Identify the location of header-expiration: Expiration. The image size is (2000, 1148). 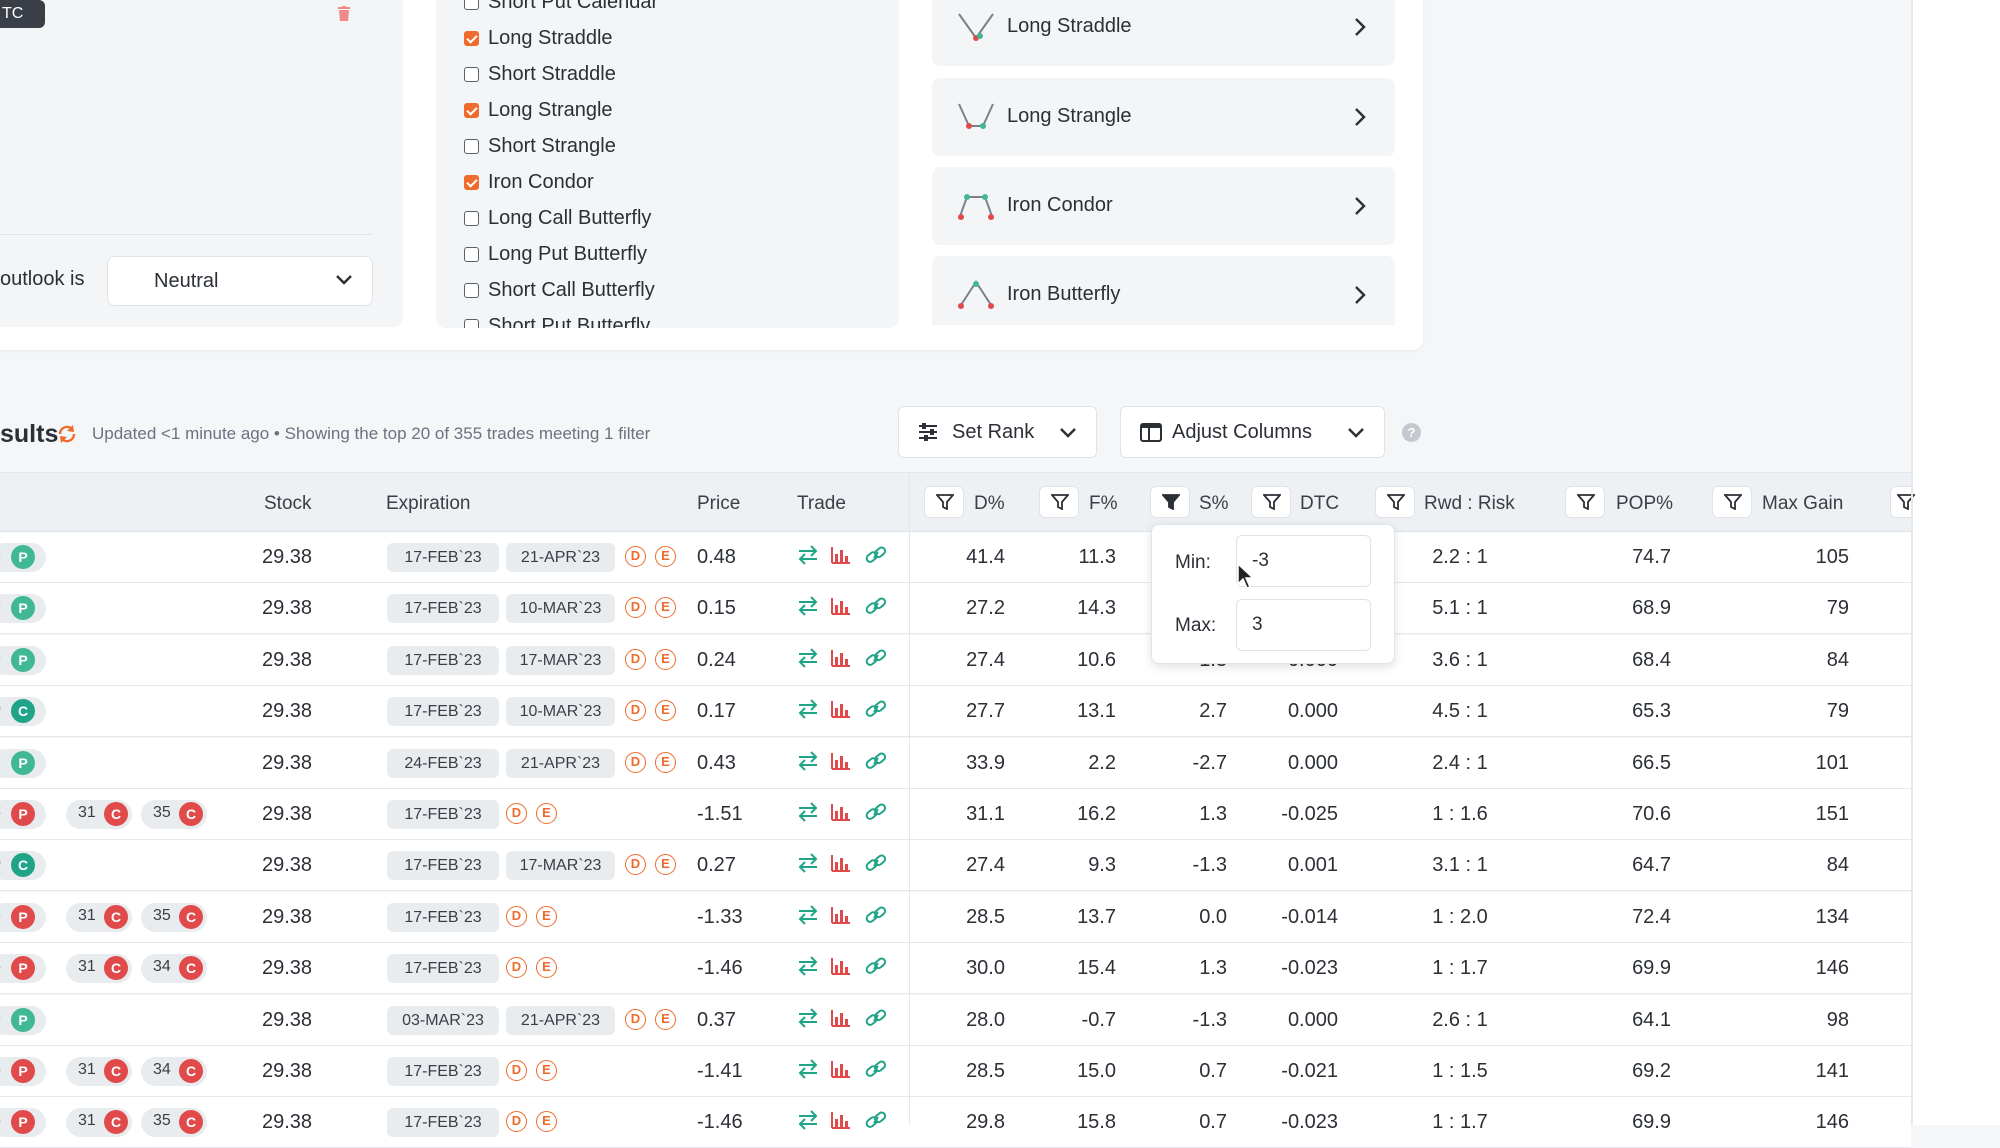
(428, 503).